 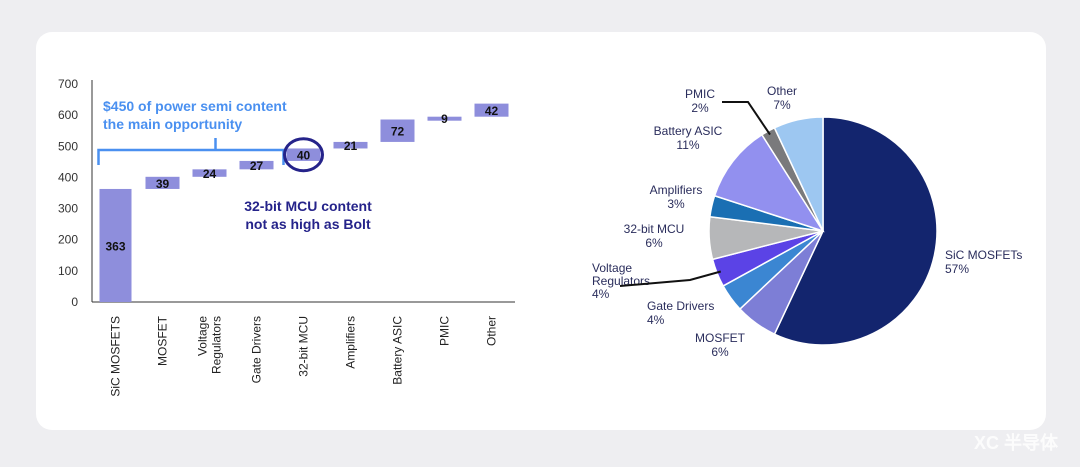 What do you see at coordinates (700, 101) in the screenshot?
I see `pie-label: PMIC 2%` at bounding box center [700, 101].